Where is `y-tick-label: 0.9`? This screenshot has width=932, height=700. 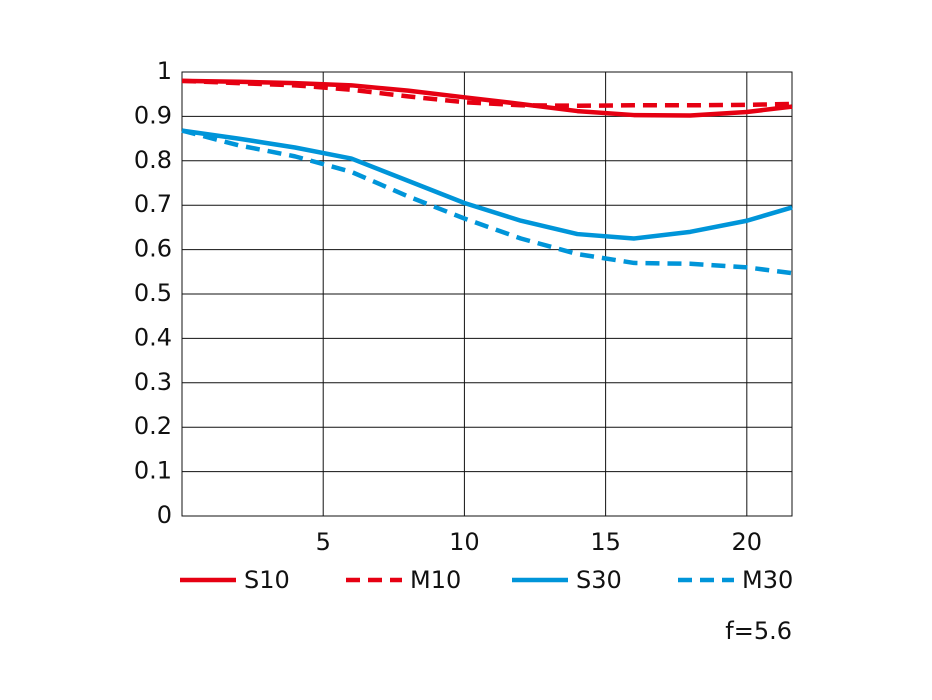 y-tick-label: 0.9 is located at coordinates (153, 115).